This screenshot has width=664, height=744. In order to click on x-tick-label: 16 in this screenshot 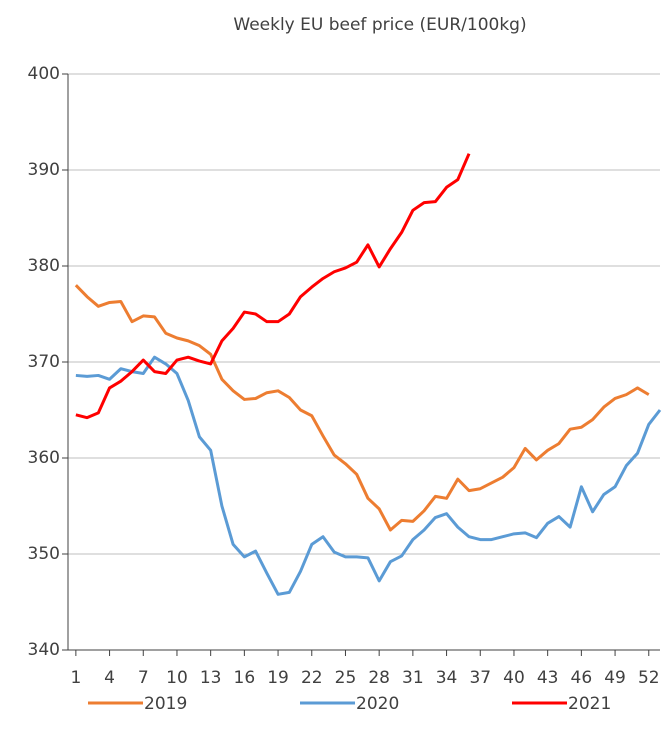, I will do `click(245, 678)`.